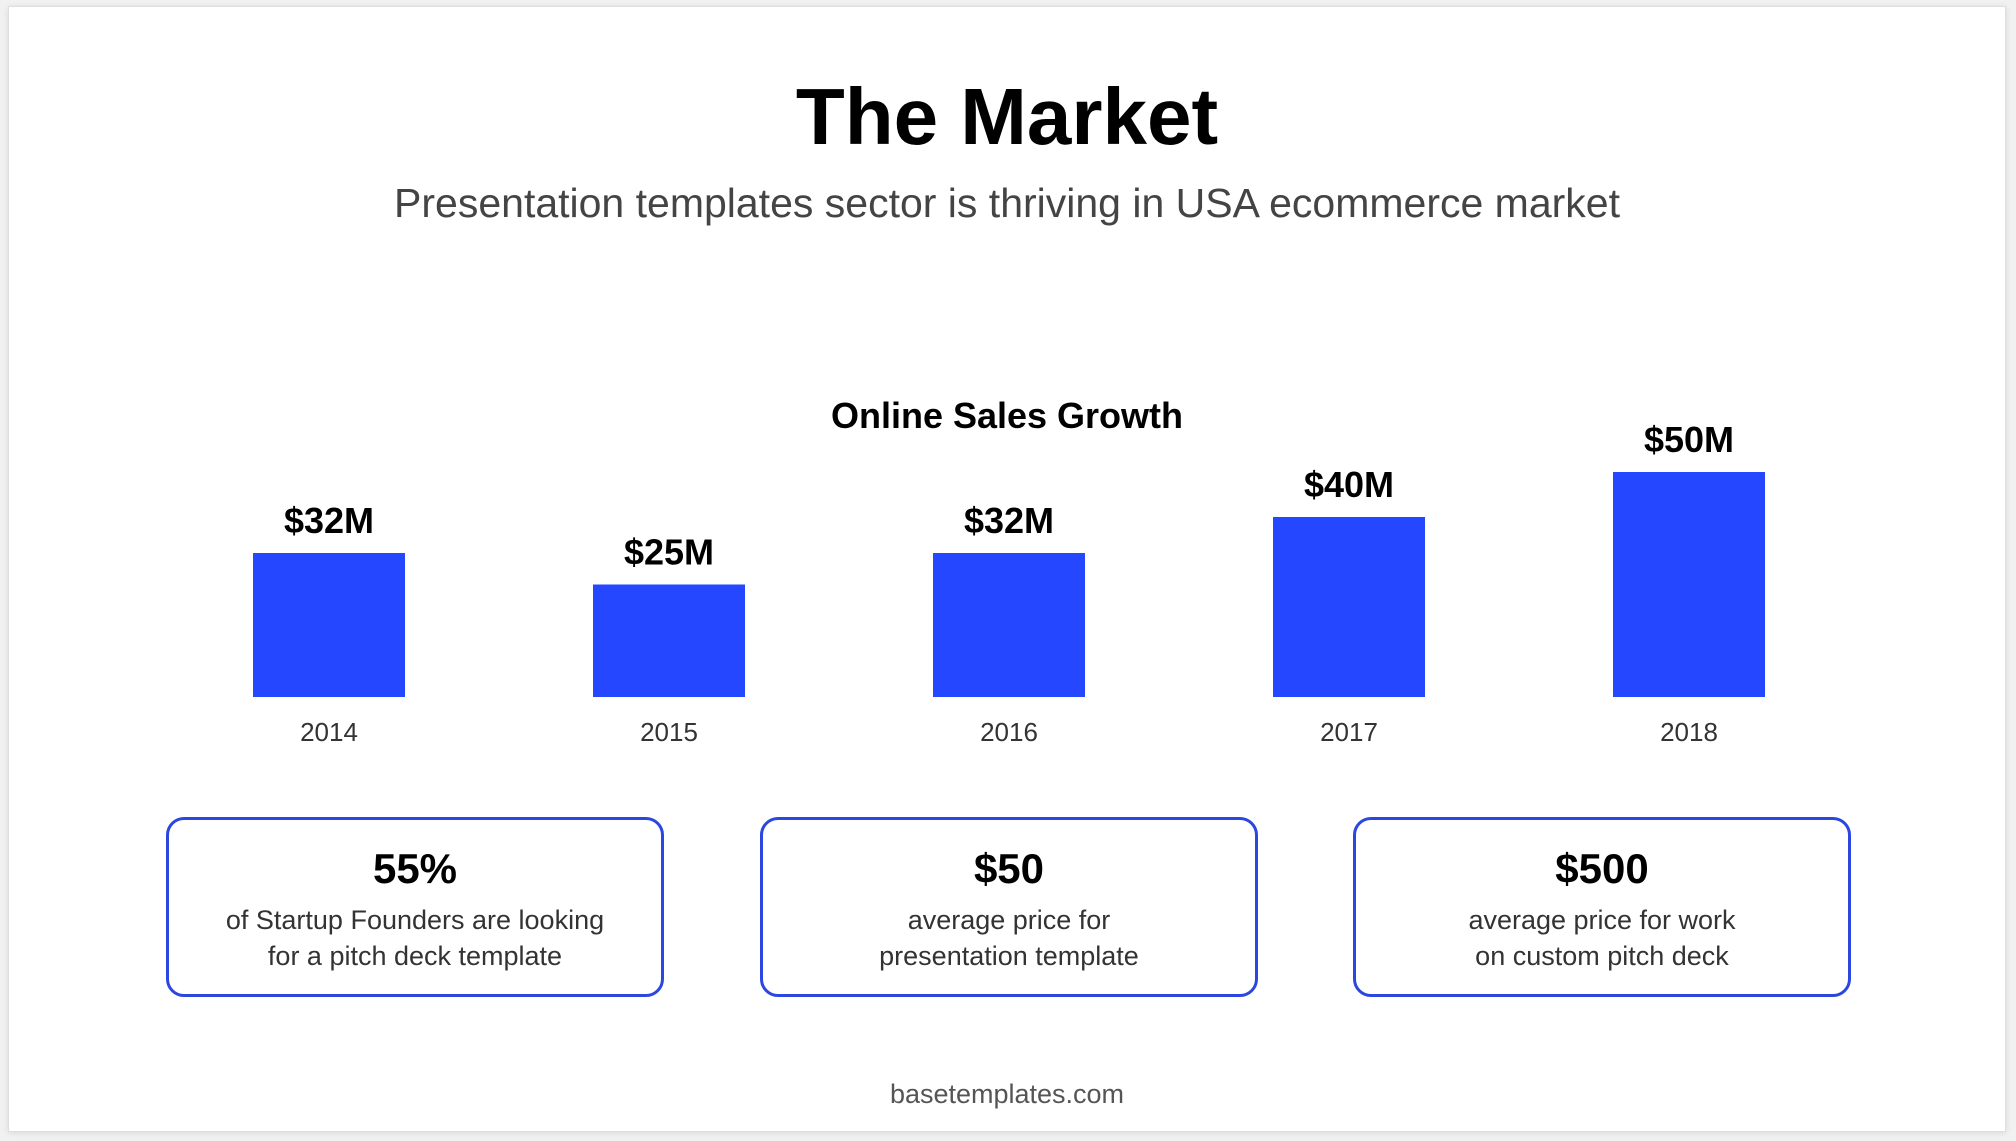 The width and height of the screenshot is (2016, 1141). What do you see at coordinates (1689, 732) in the screenshot?
I see `x-tick-label-2018: 2018` at bounding box center [1689, 732].